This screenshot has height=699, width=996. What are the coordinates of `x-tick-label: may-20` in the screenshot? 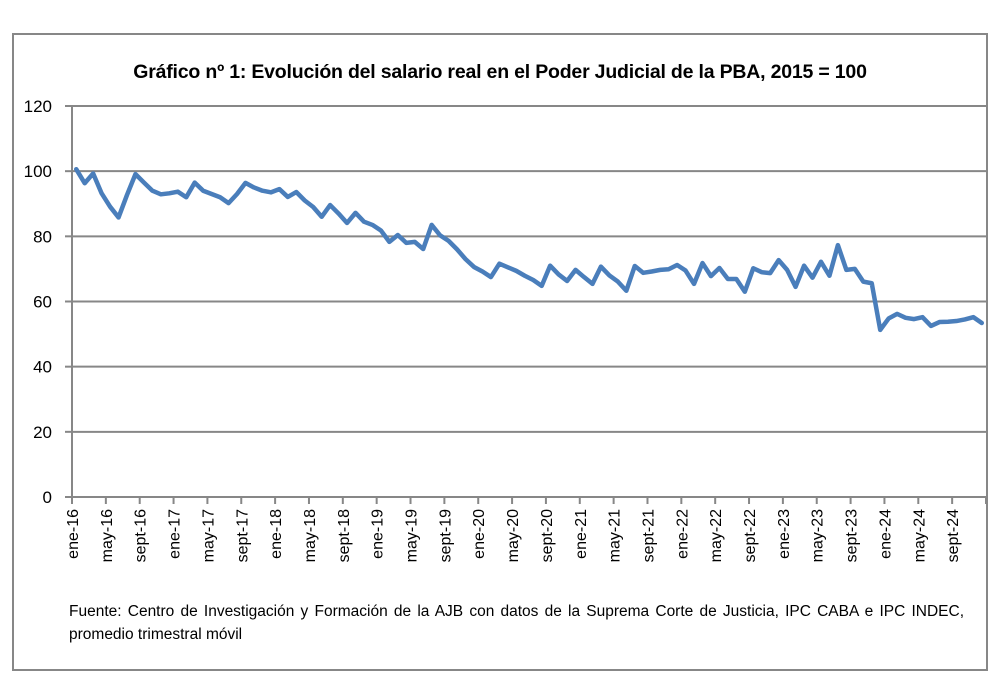 It's located at (513, 535).